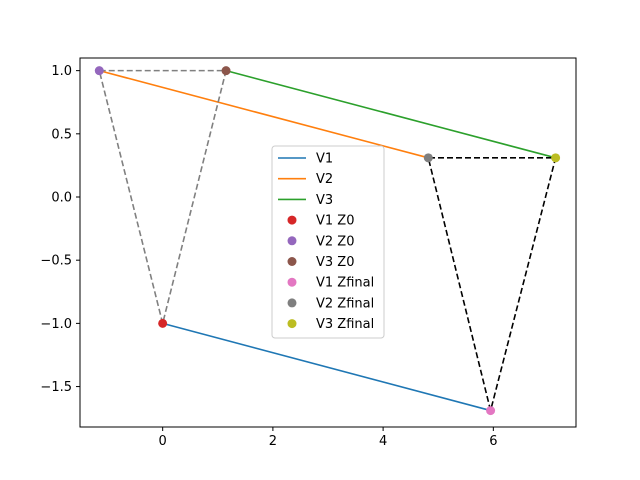 The width and height of the screenshot is (640, 480). Describe the element at coordinates (324, 179) in the screenshot. I see `legend-label: V2` at that location.